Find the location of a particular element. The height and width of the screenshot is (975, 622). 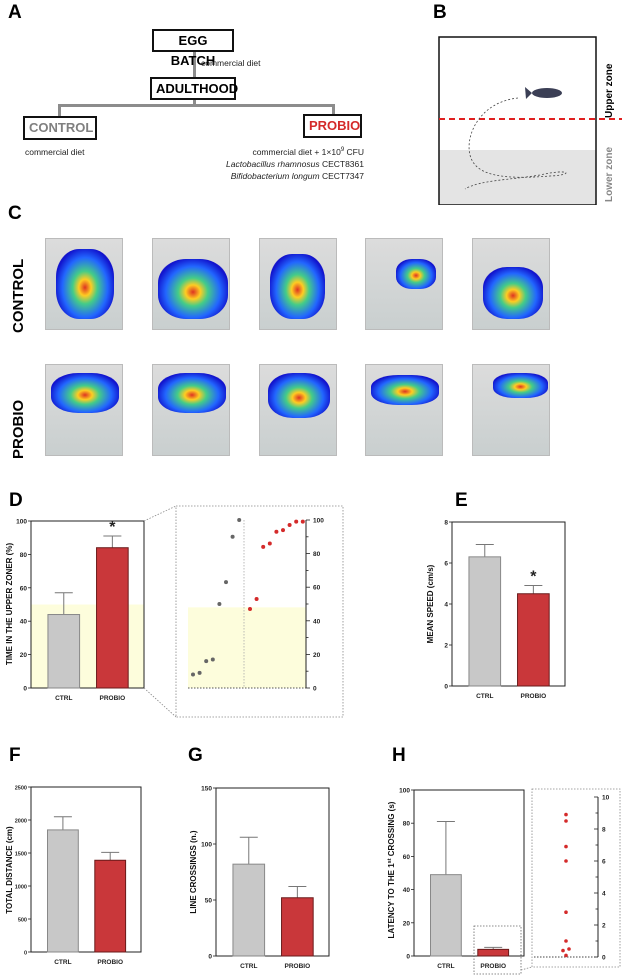

panel-letter-b: B is located at coordinates (440, 12).